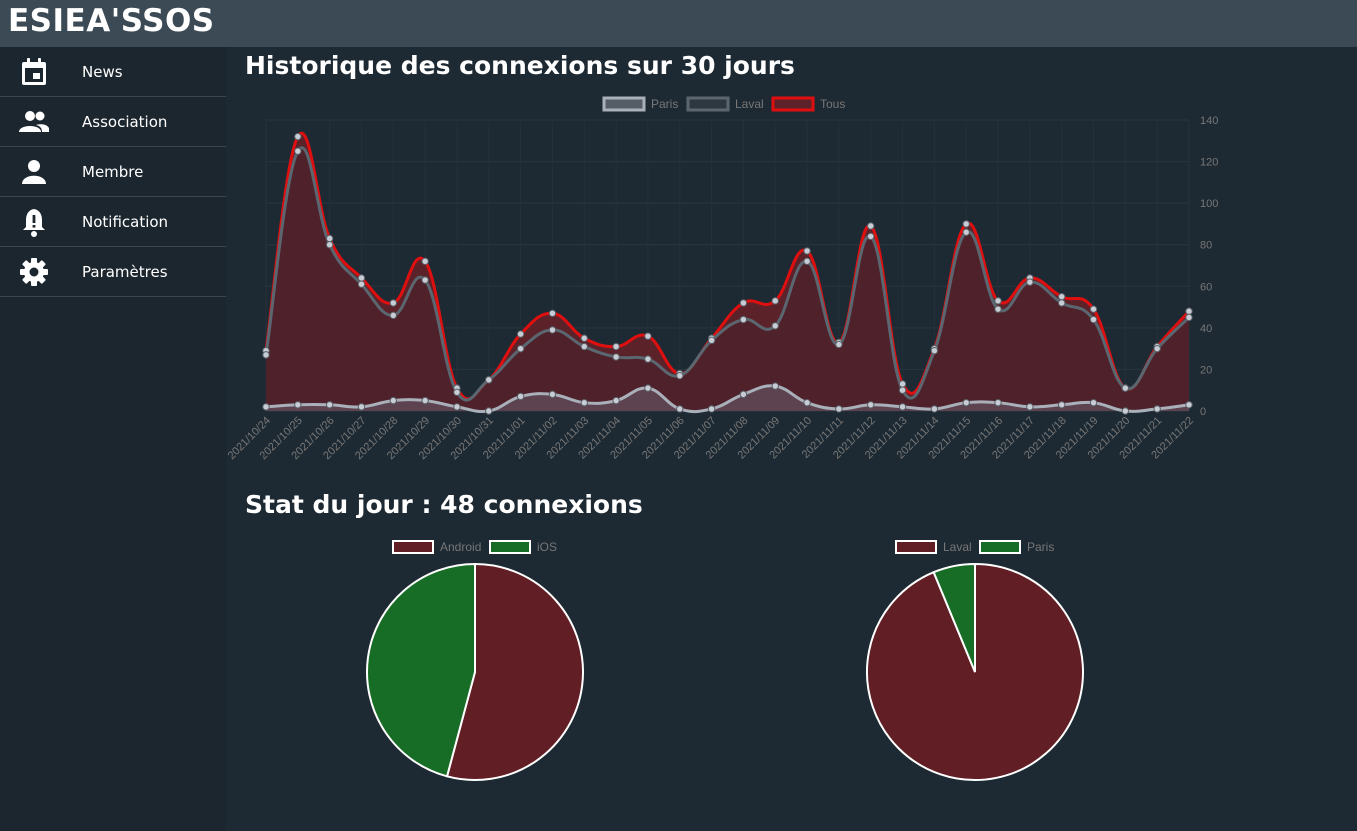 The image size is (1357, 831). Describe the element at coordinates (832, 104) in the screenshot. I see `legend-label-tous: Tous` at that location.